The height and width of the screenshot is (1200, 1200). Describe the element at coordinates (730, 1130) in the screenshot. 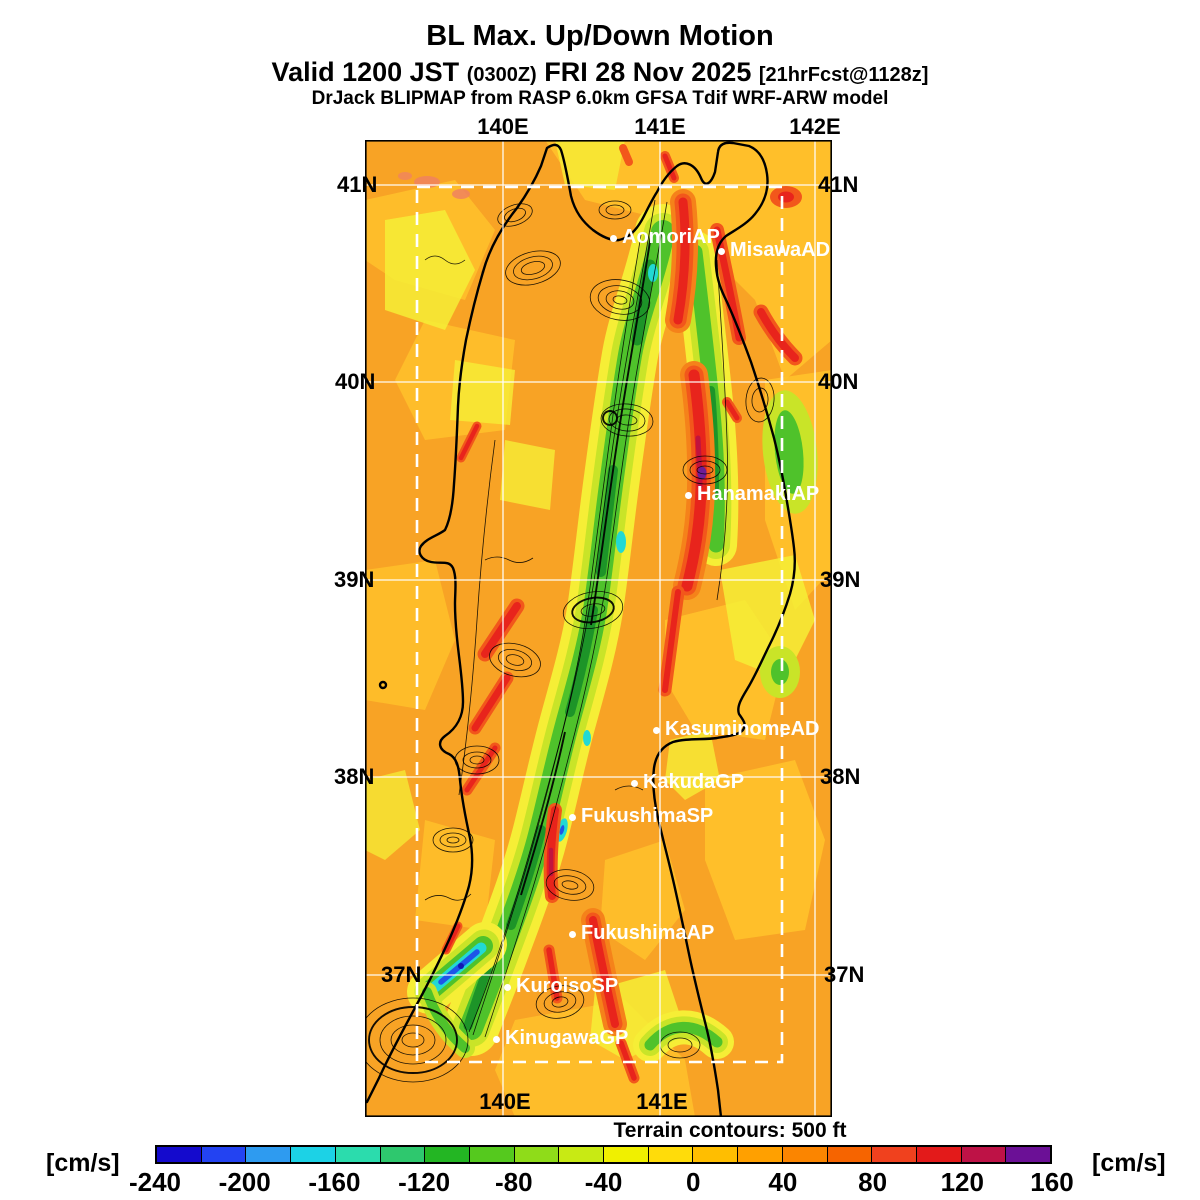

I see `terrain-contours-note: Terrain contours: 500 ft` at that location.